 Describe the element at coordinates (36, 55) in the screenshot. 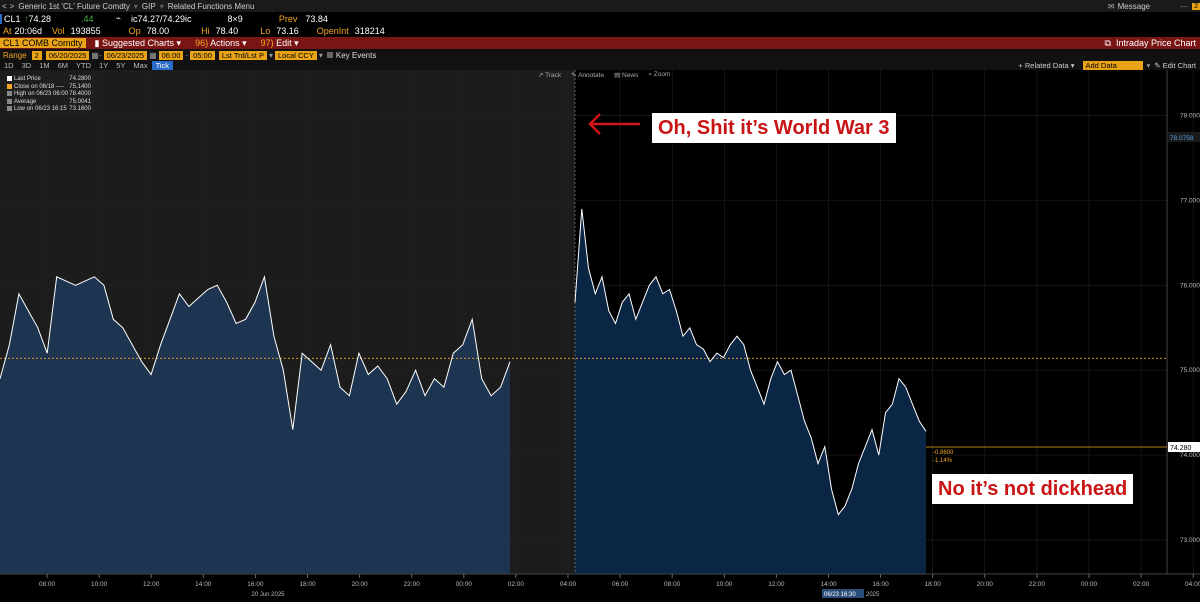

I see `range-count-field: 2` at that location.